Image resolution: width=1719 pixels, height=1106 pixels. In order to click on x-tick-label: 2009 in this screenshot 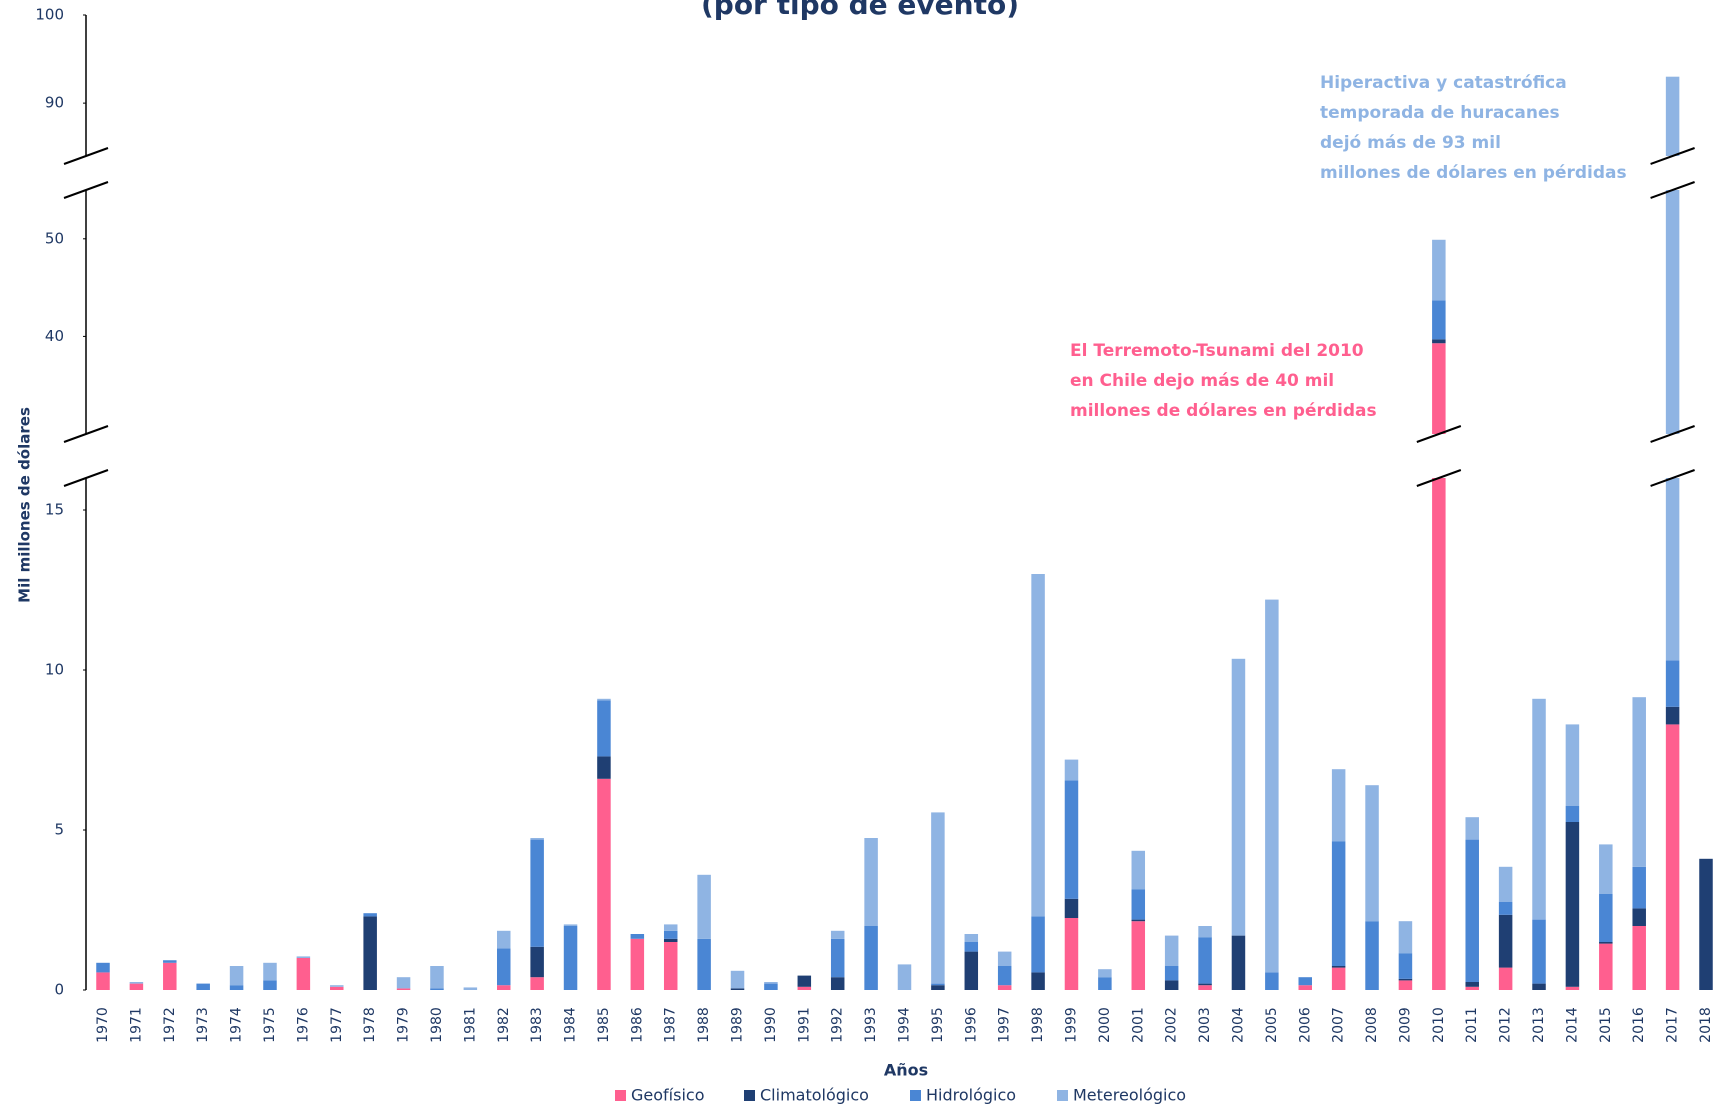, I will do `click(1405, 1025)`.